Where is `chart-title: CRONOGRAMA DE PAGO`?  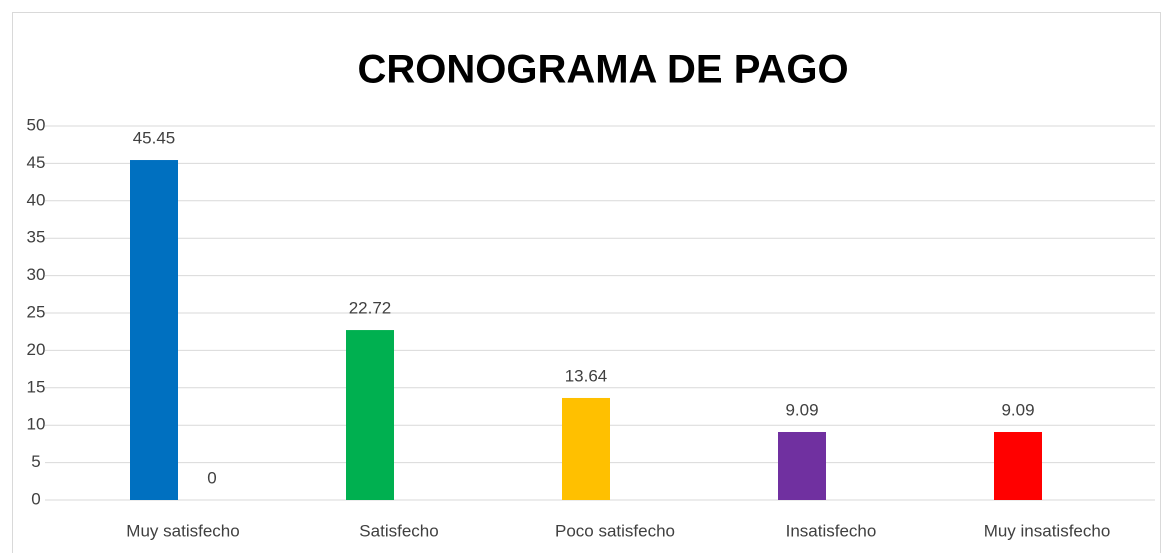
chart-title: CRONOGRAMA DE PAGO is located at coordinates (602, 70).